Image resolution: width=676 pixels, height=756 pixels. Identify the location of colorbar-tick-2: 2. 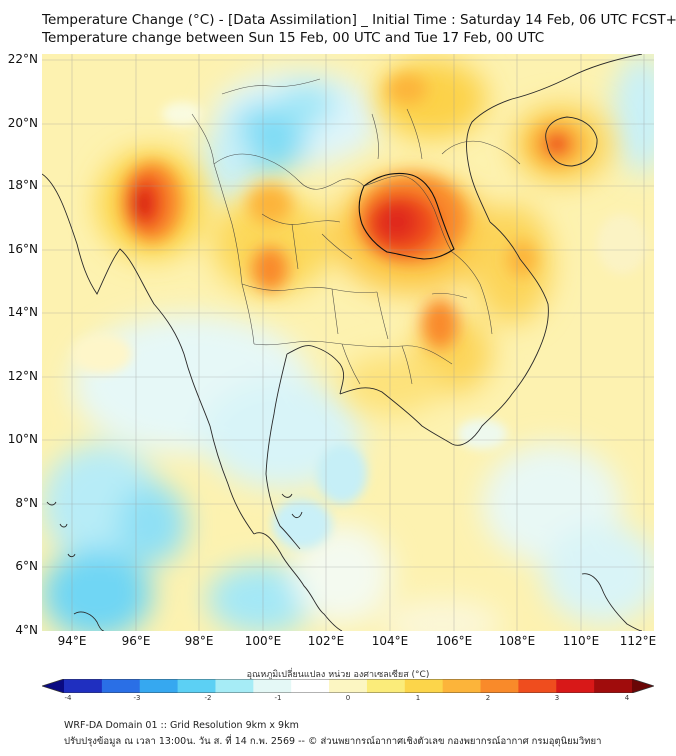
(488, 698).